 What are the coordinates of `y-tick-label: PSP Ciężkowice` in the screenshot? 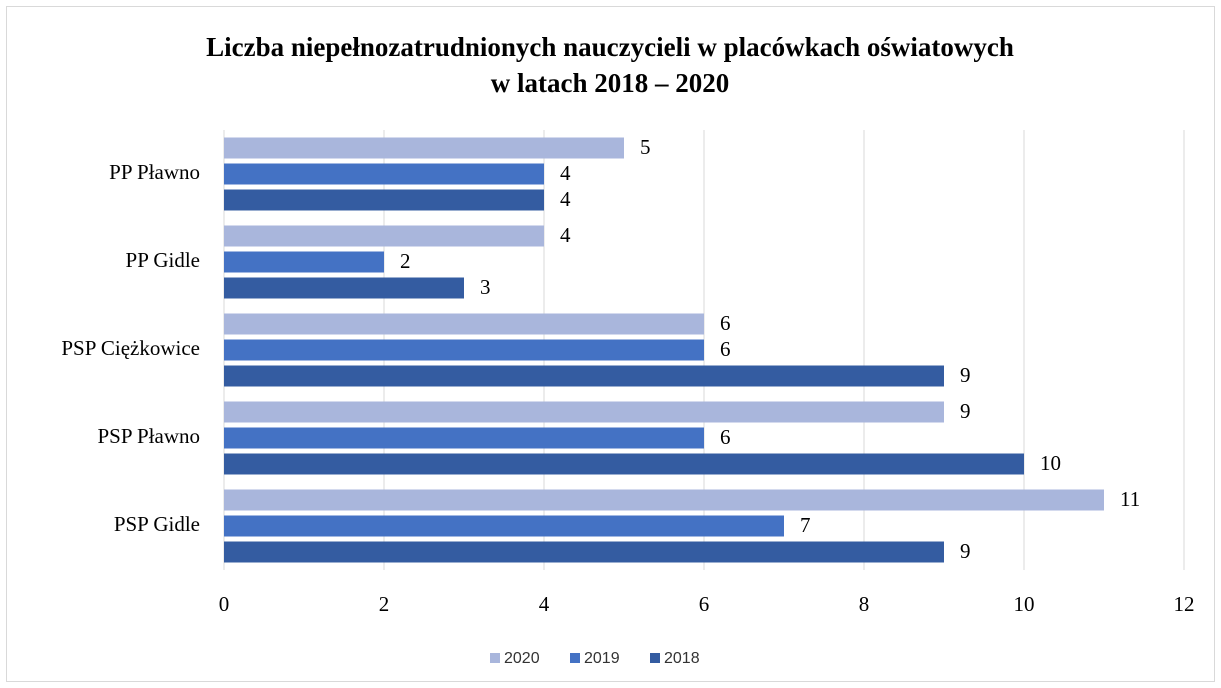 It's located at (130, 348).